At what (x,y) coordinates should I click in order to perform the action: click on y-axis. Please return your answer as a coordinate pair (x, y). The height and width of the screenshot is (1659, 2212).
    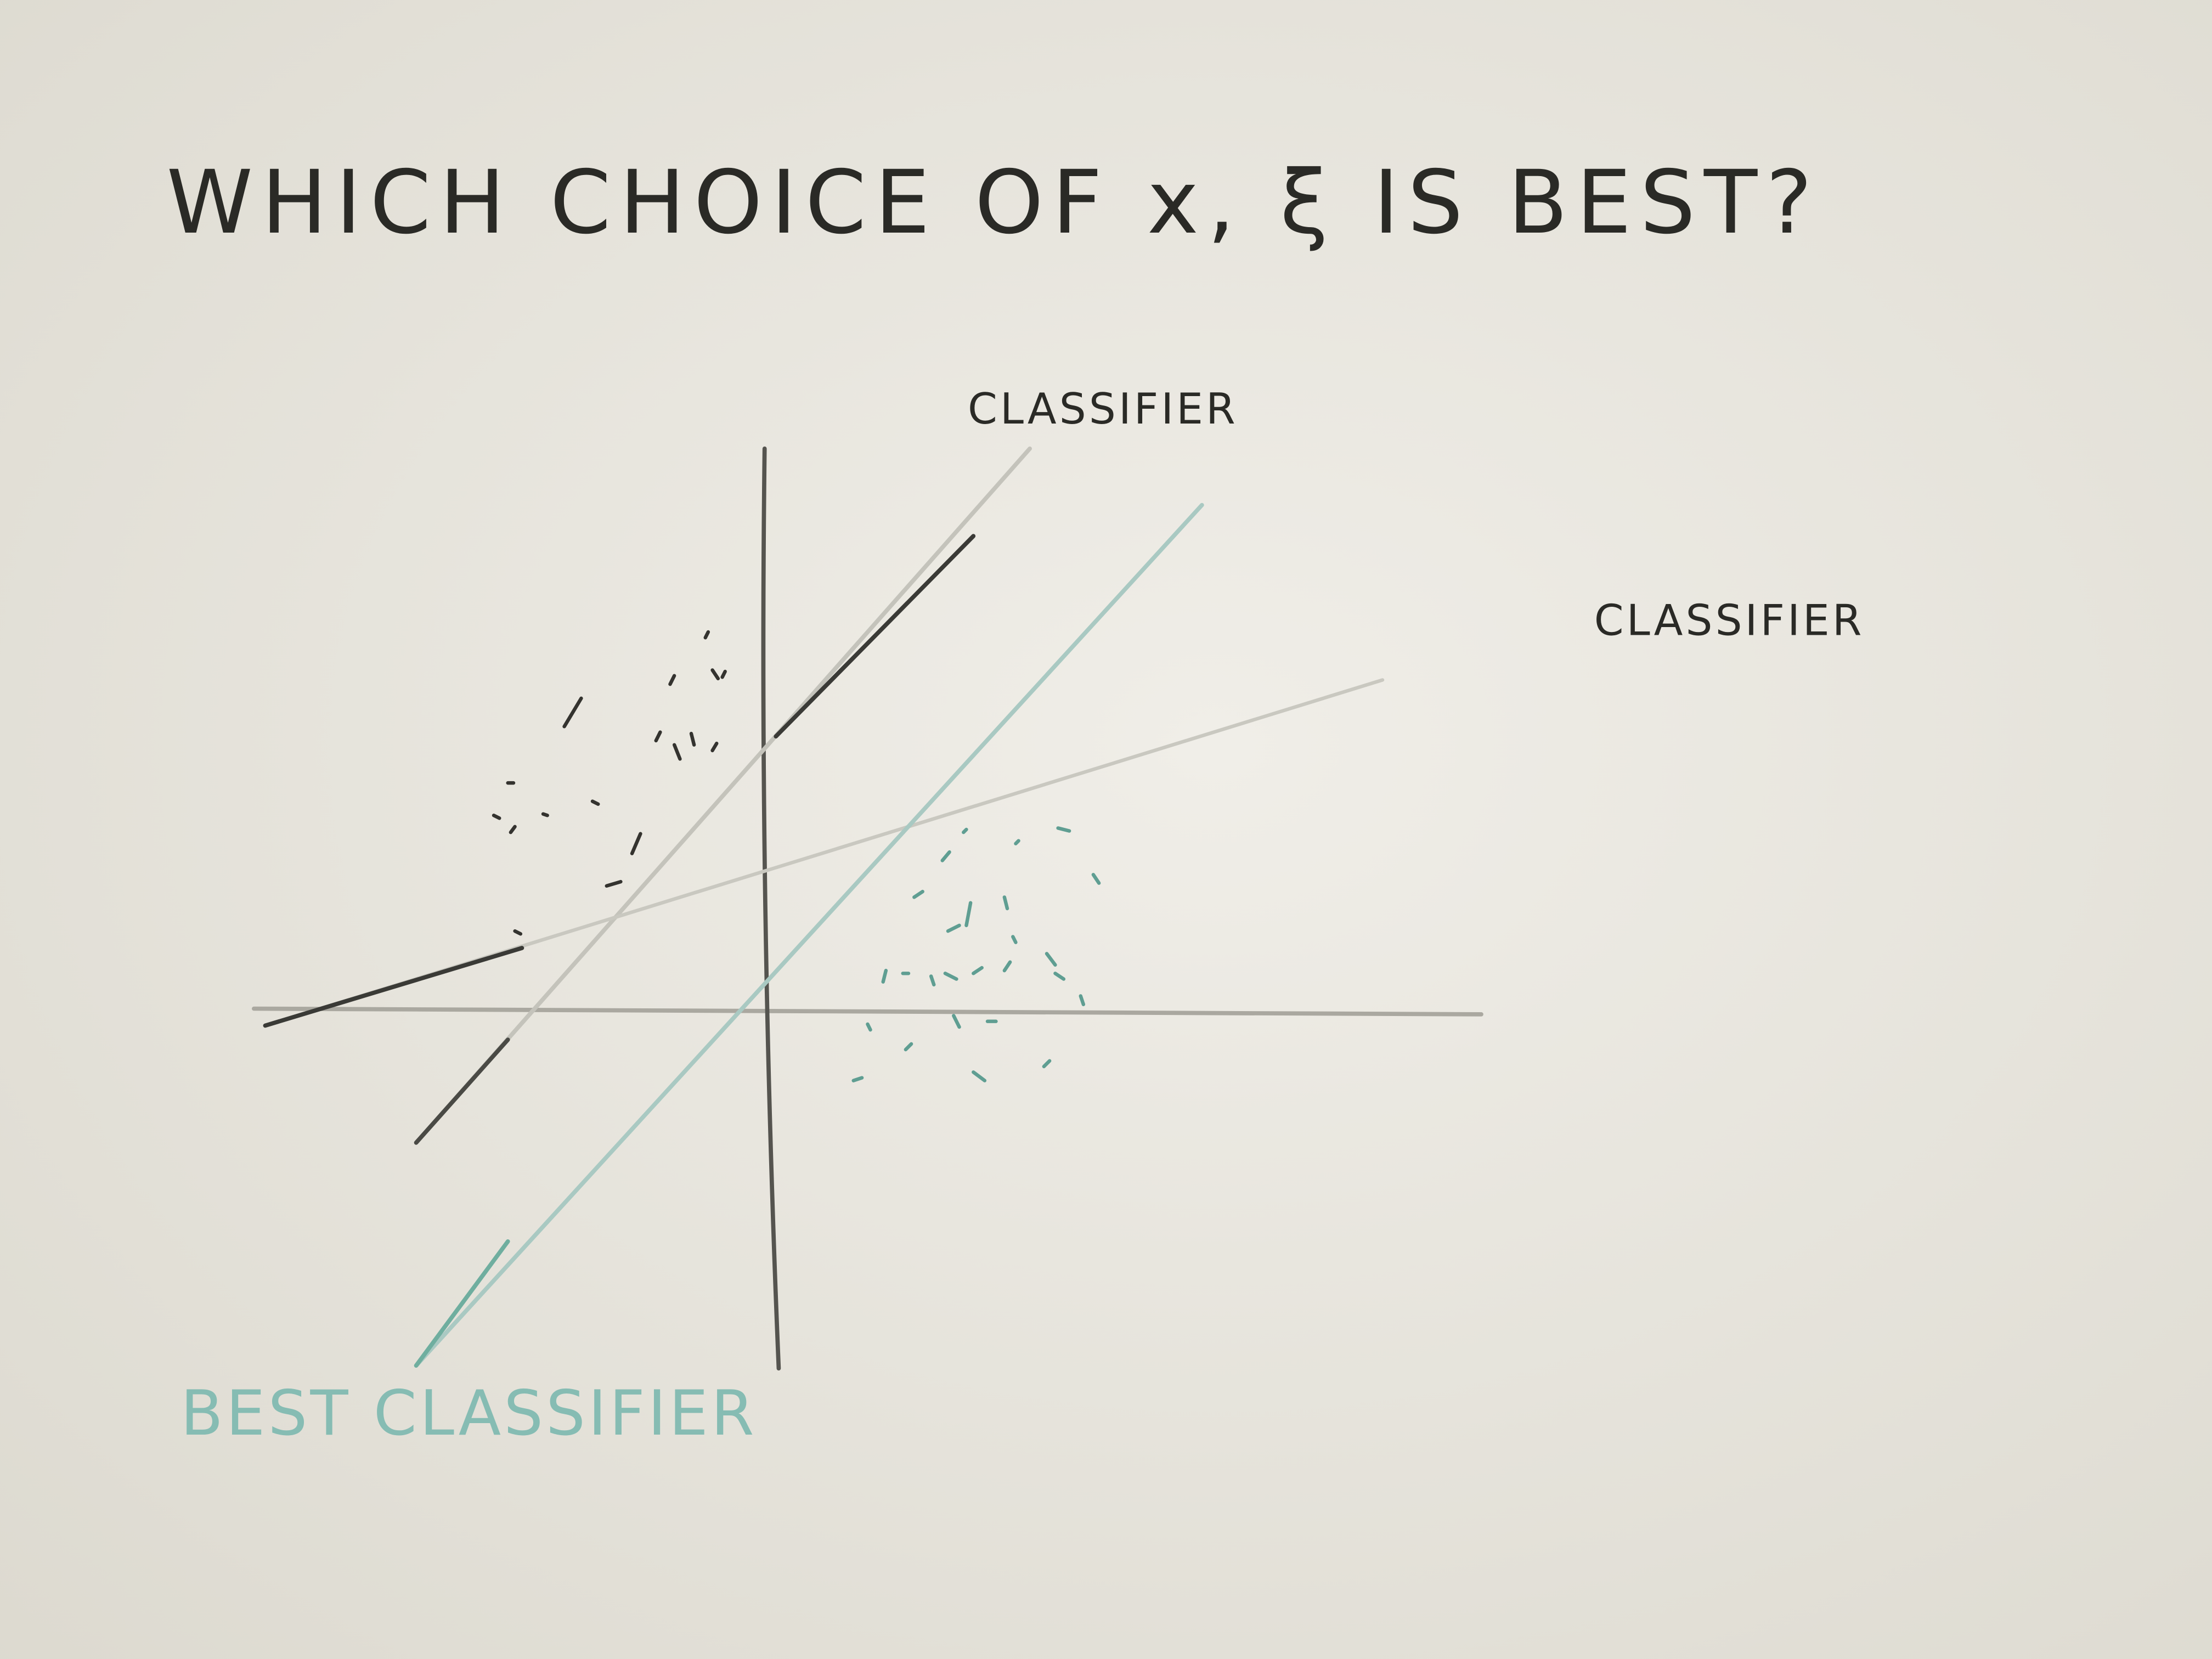
    Looking at the image, I should click on (771, 909).